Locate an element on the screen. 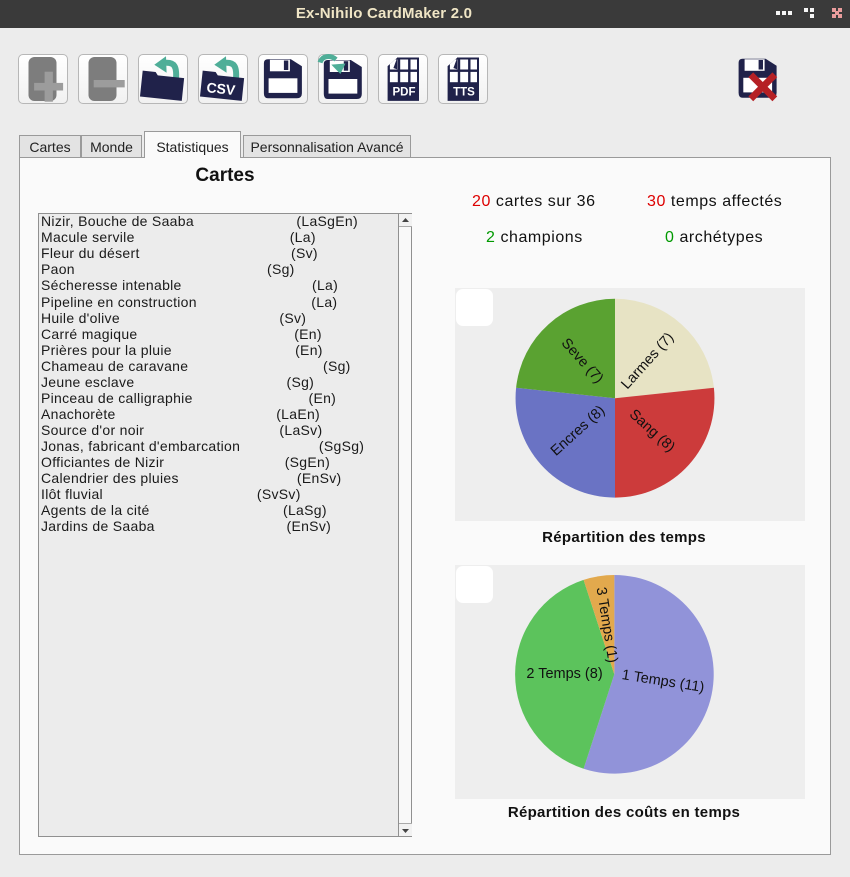 This screenshot has height=877, width=850. svg-text: PDF is located at coordinates (404, 92).